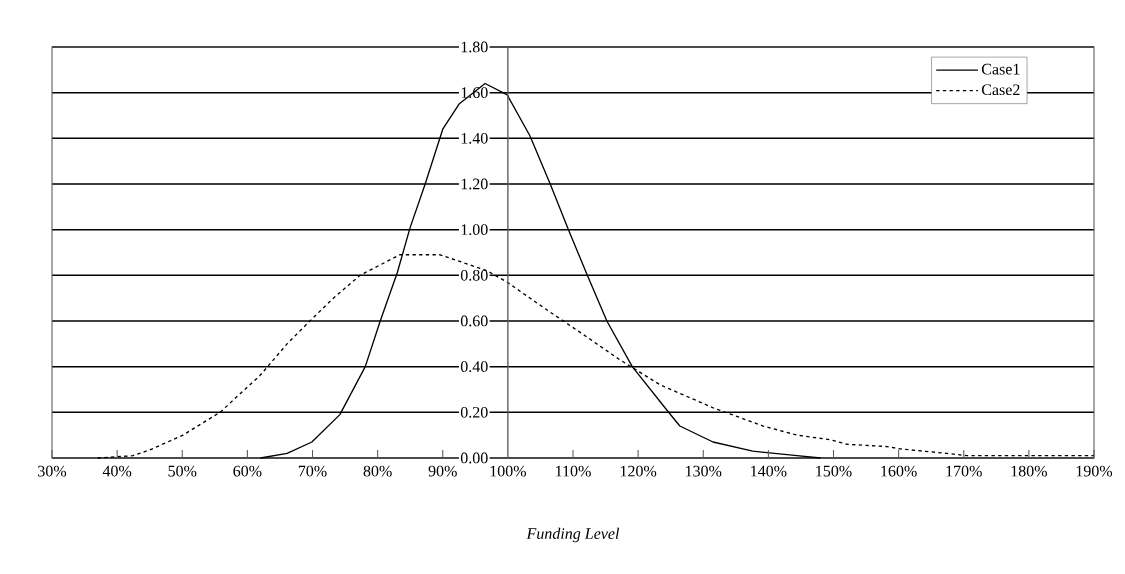 The height and width of the screenshot is (574, 1125). I want to click on x-tick-label: 140%, so click(769, 471).